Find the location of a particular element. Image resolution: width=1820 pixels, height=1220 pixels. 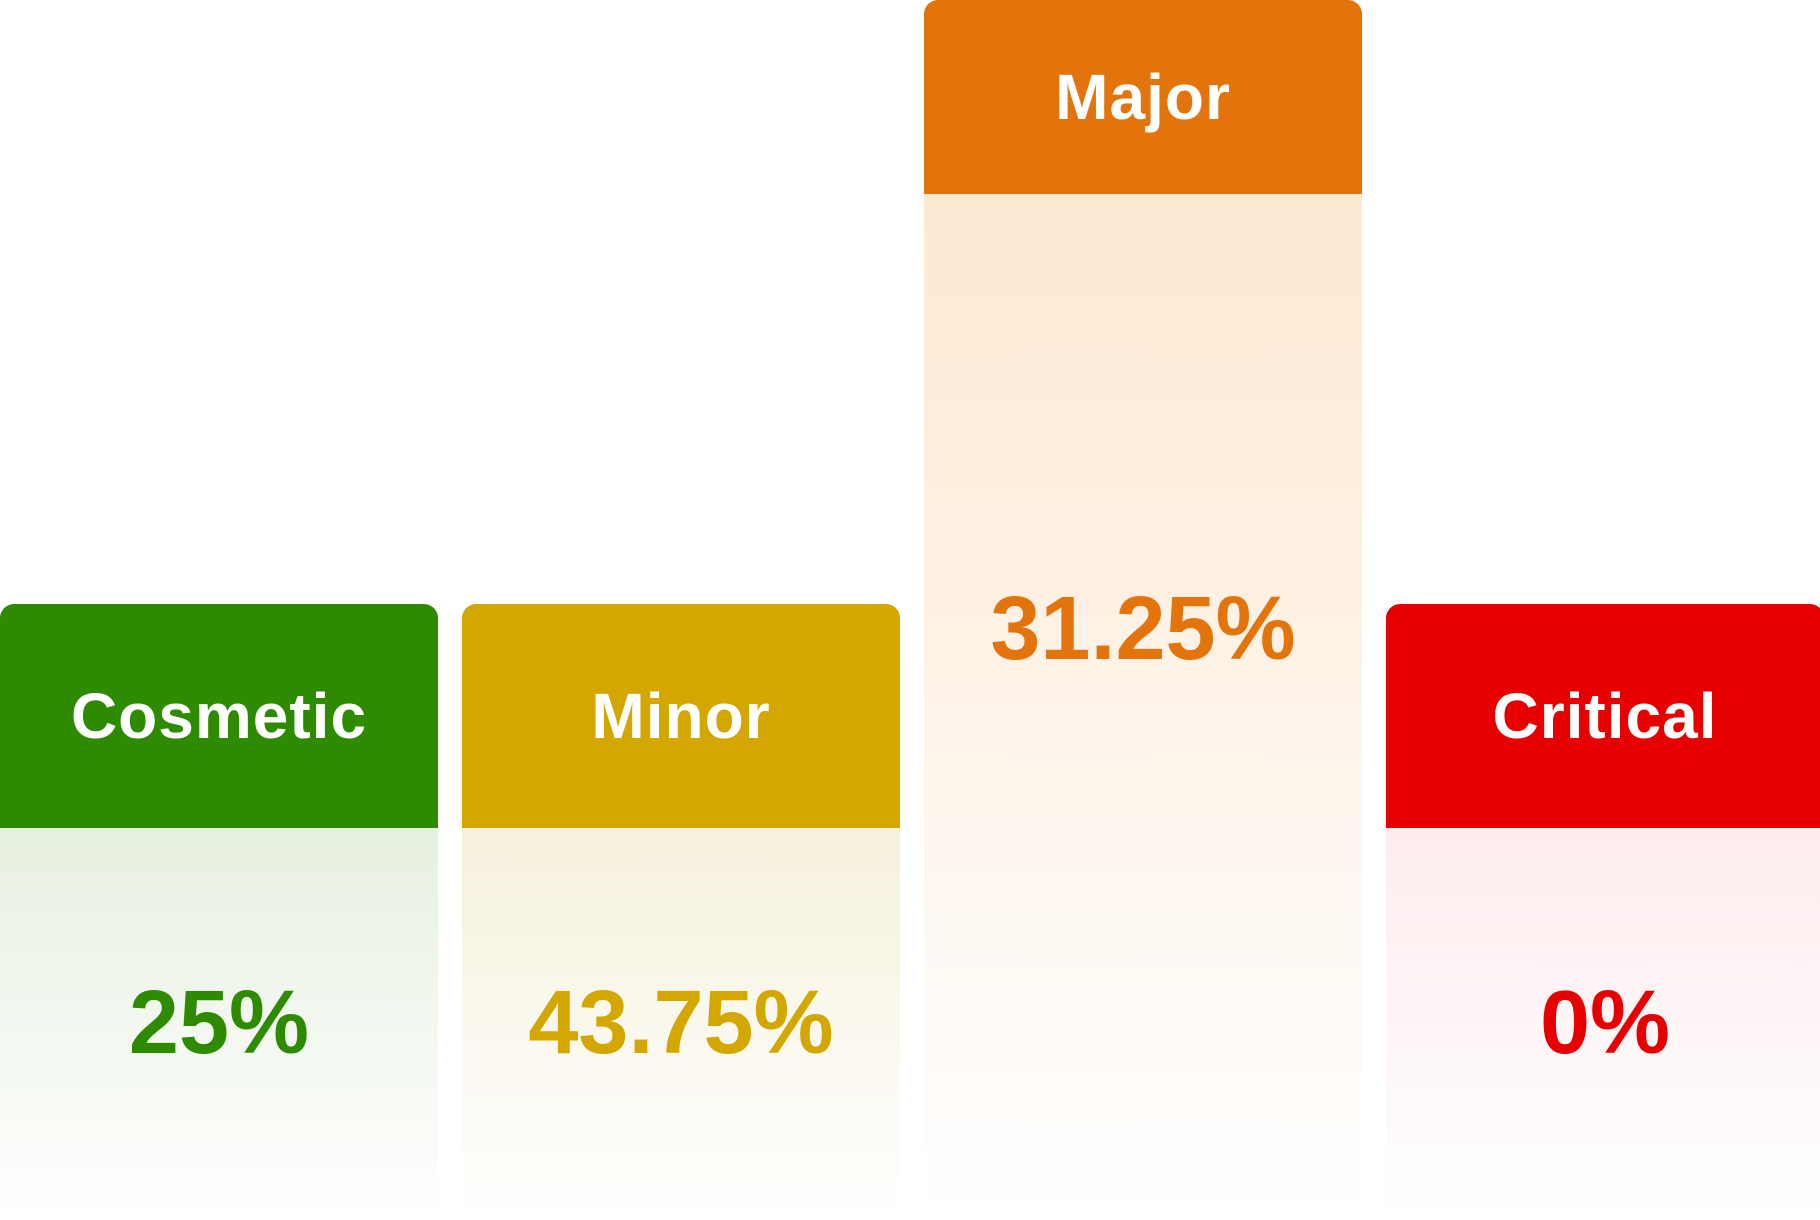

severity-value: 43.75% is located at coordinates (681, 1023).